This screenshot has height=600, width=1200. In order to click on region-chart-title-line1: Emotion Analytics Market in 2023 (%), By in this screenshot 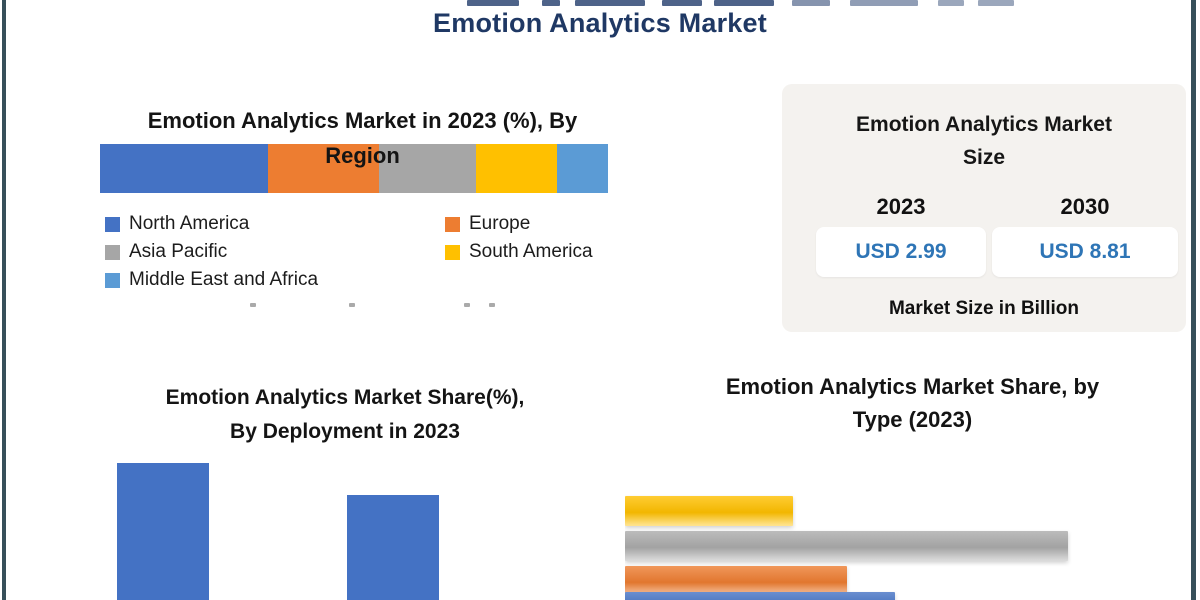, I will do `click(362, 120)`.